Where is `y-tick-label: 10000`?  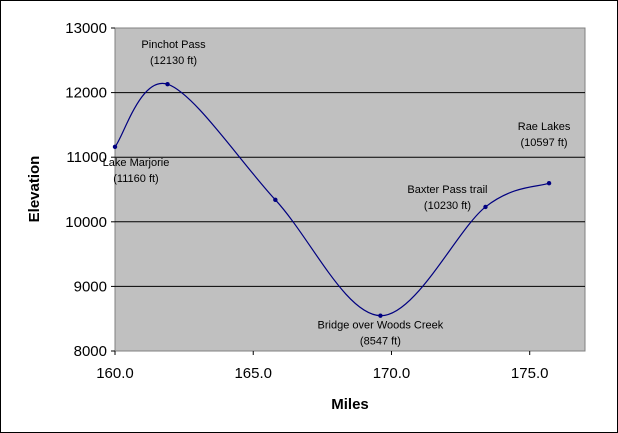
y-tick-label: 10000 is located at coordinates (86, 222).